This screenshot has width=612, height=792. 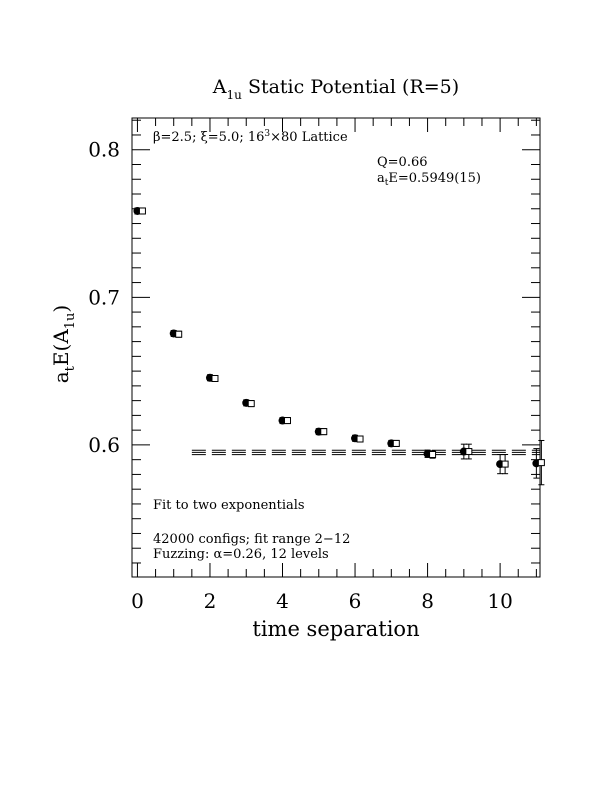 I want to click on y-tick-label: 0.7, so click(x=104, y=297).